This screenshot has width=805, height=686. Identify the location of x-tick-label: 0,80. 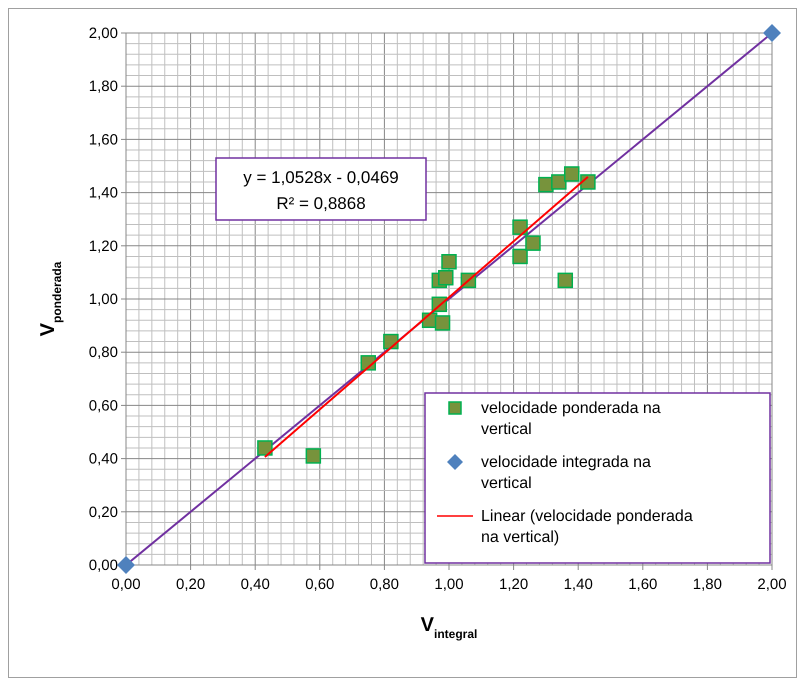
(384, 584).